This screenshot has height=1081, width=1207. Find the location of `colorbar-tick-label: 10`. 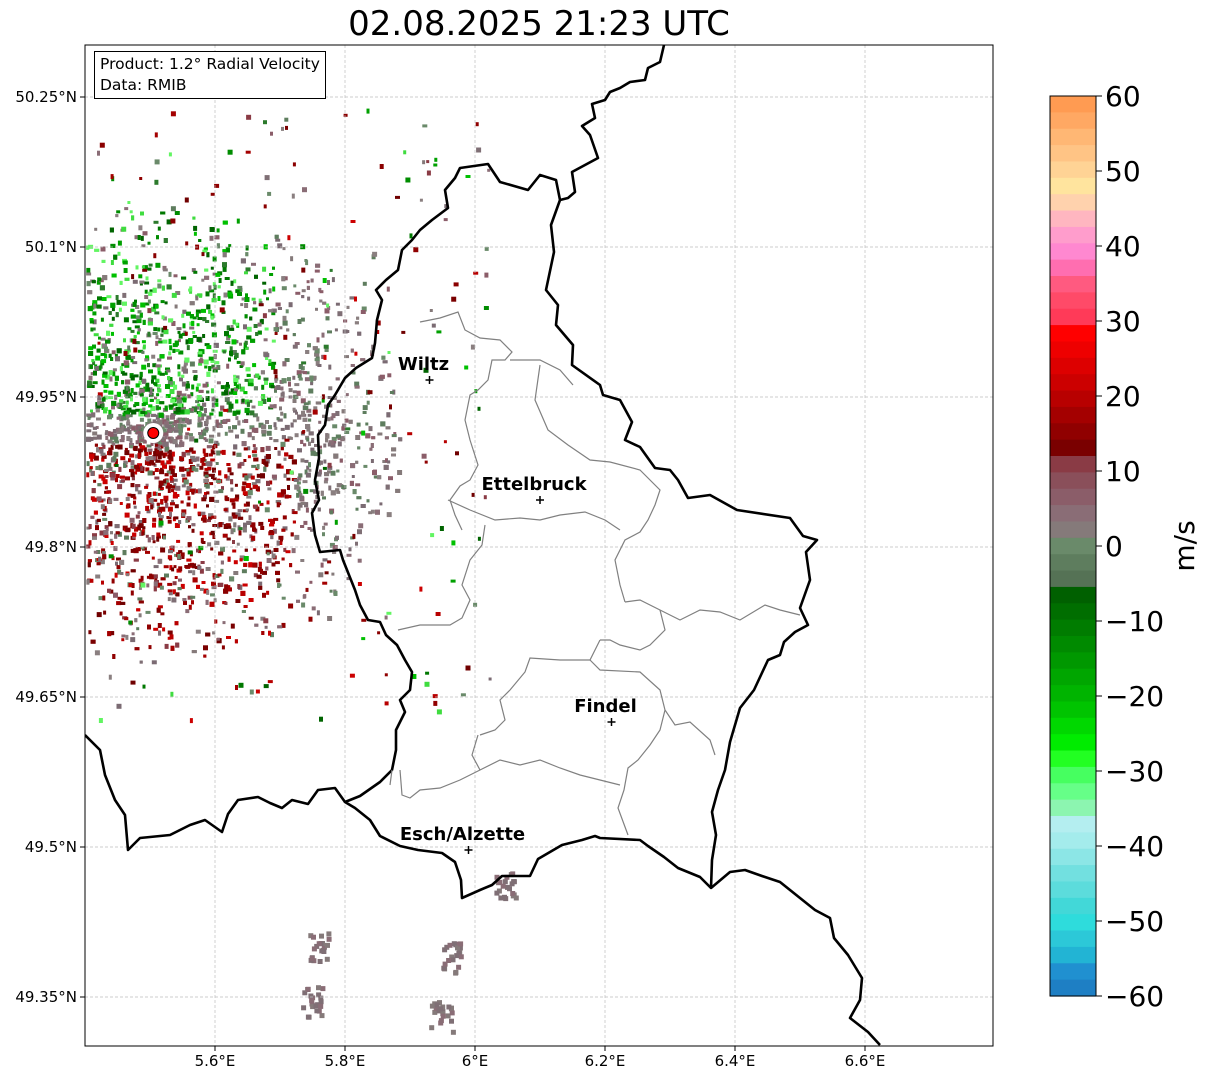

colorbar-tick-label: 10 is located at coordinates (1123, 471).